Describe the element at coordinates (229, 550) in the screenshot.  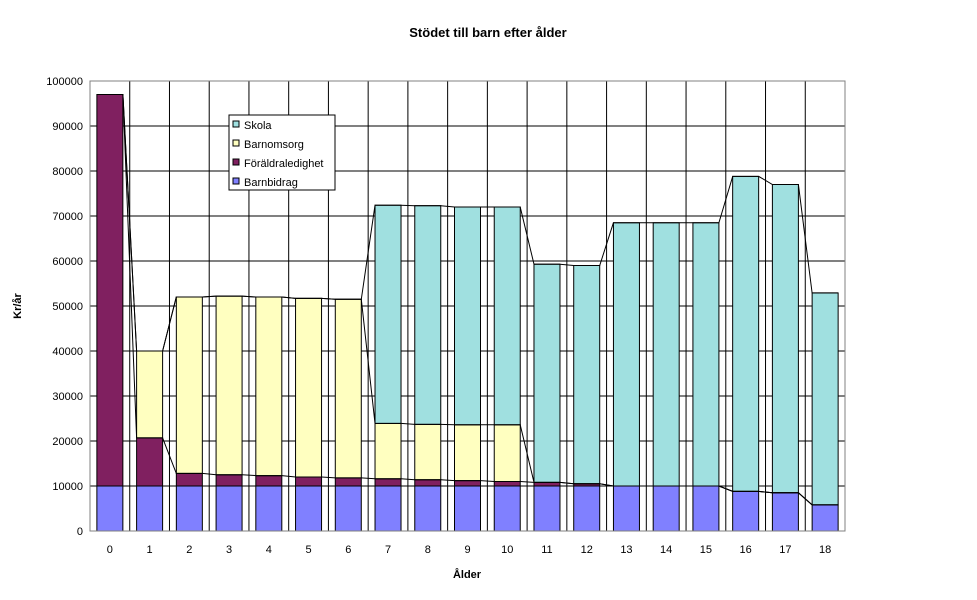
I see `x-tick-label: 3` at that location.